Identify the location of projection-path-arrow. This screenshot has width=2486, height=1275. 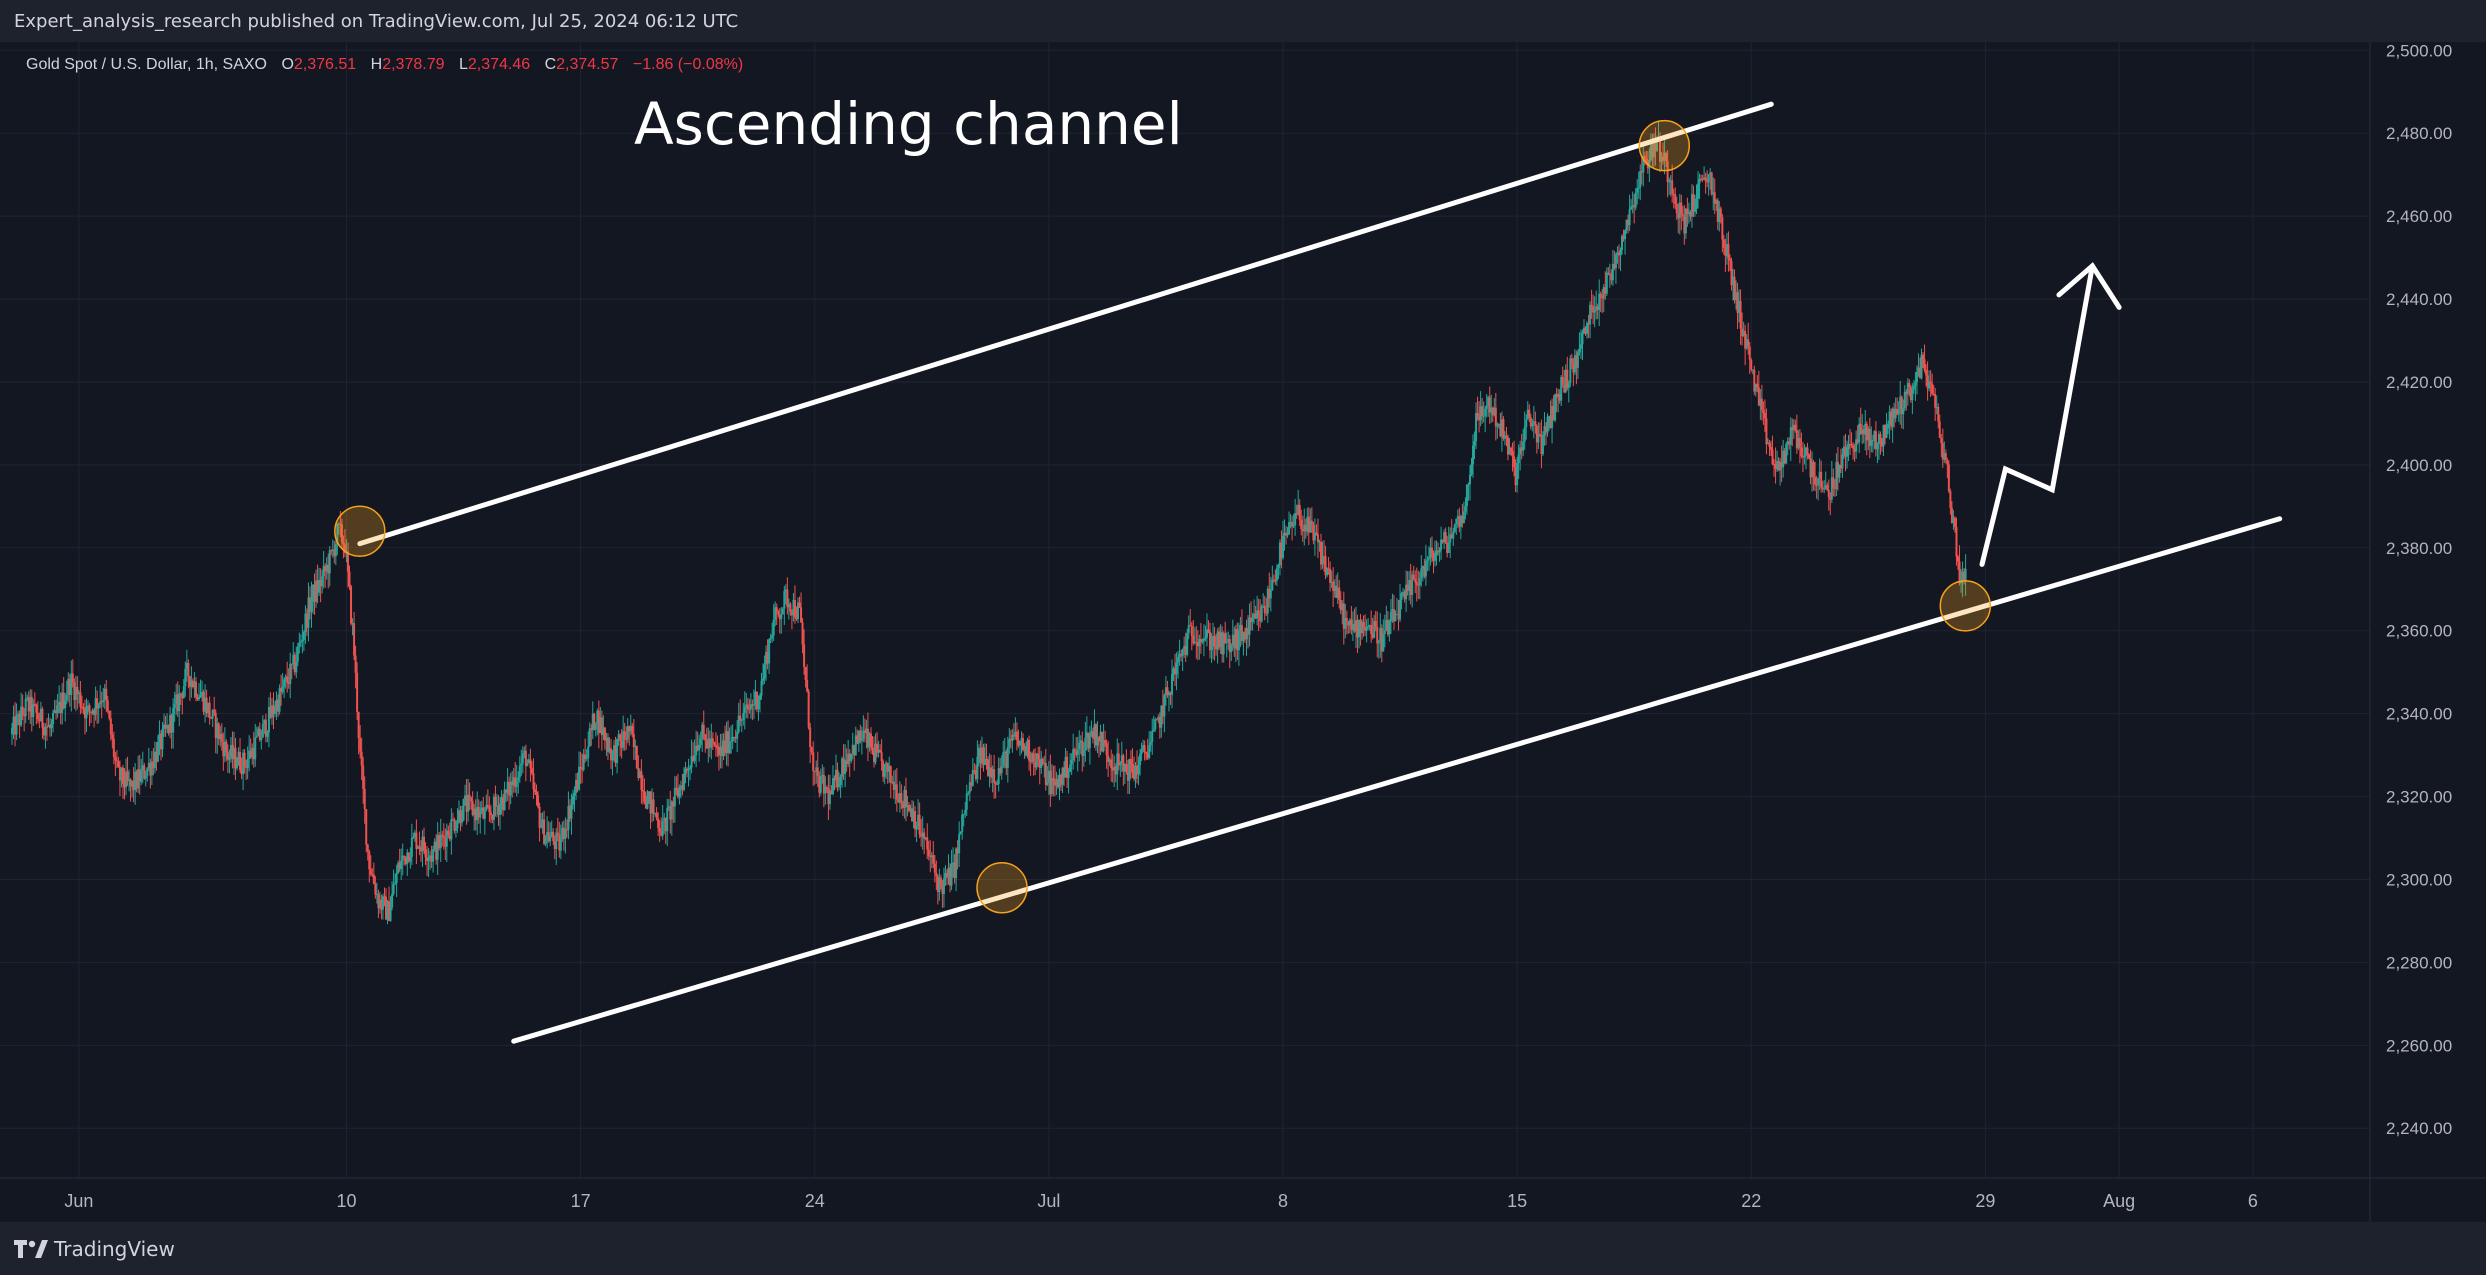
(2037, 415).